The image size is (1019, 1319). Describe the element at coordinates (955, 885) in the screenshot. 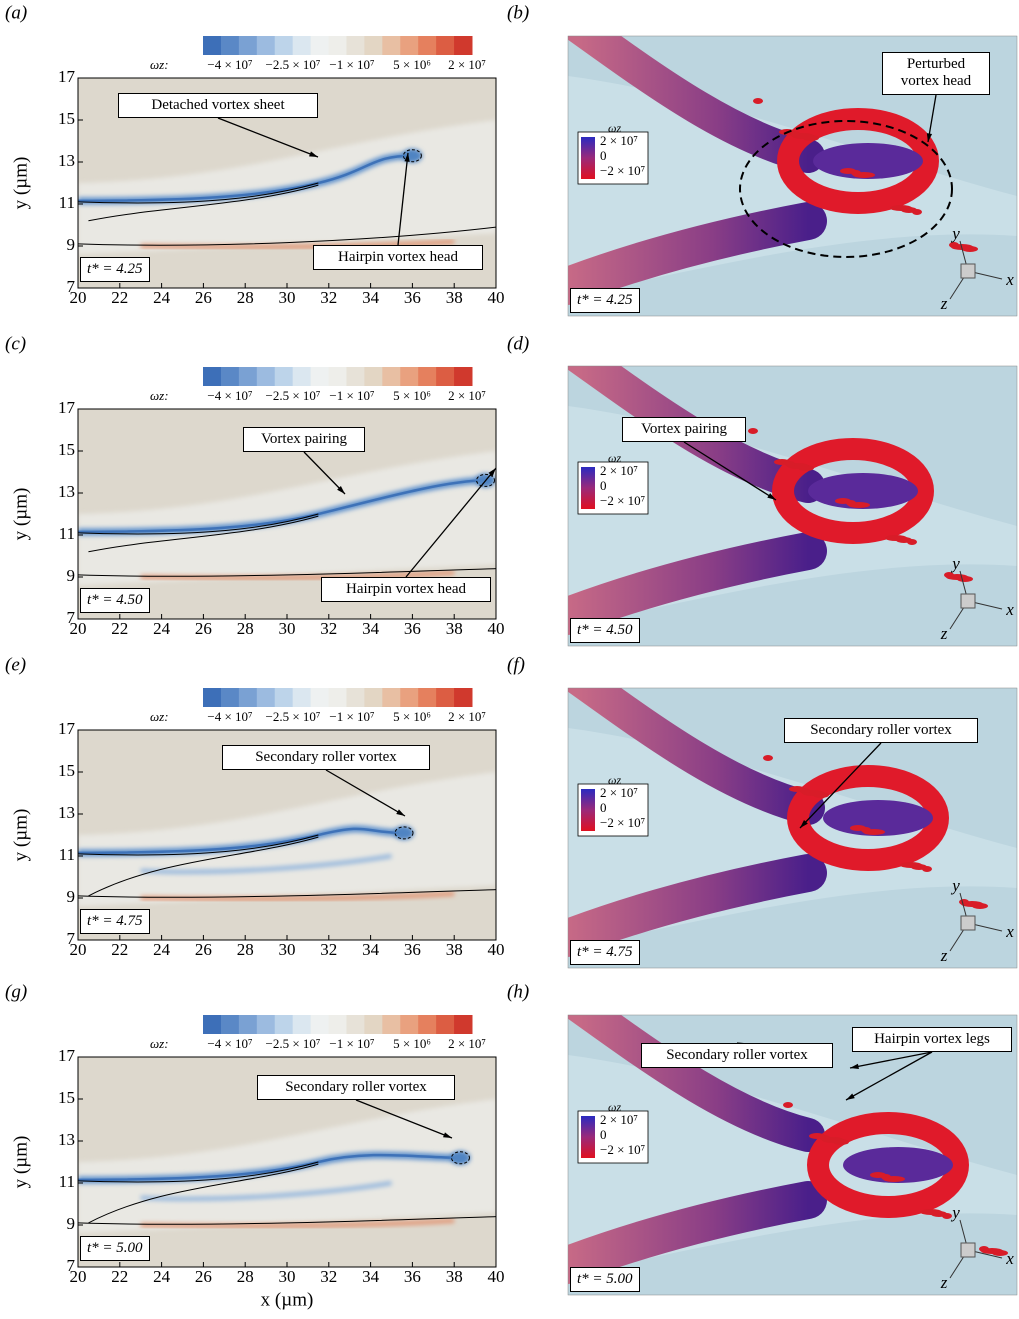

I see `triad-label: y` at that location.